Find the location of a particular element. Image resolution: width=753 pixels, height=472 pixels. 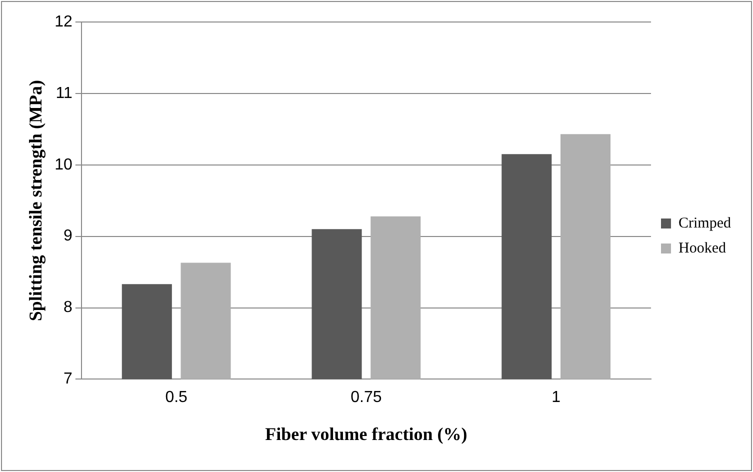

y-tick-label: 10 is located at coordinates (63, 165).